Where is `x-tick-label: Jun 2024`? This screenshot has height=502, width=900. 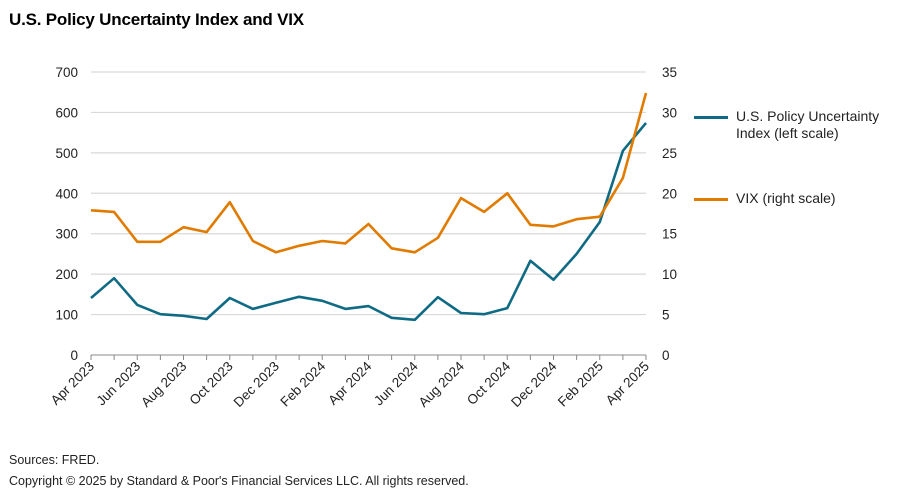
x-tick-label: Jun 2024 is located at coordinates (396, 383).